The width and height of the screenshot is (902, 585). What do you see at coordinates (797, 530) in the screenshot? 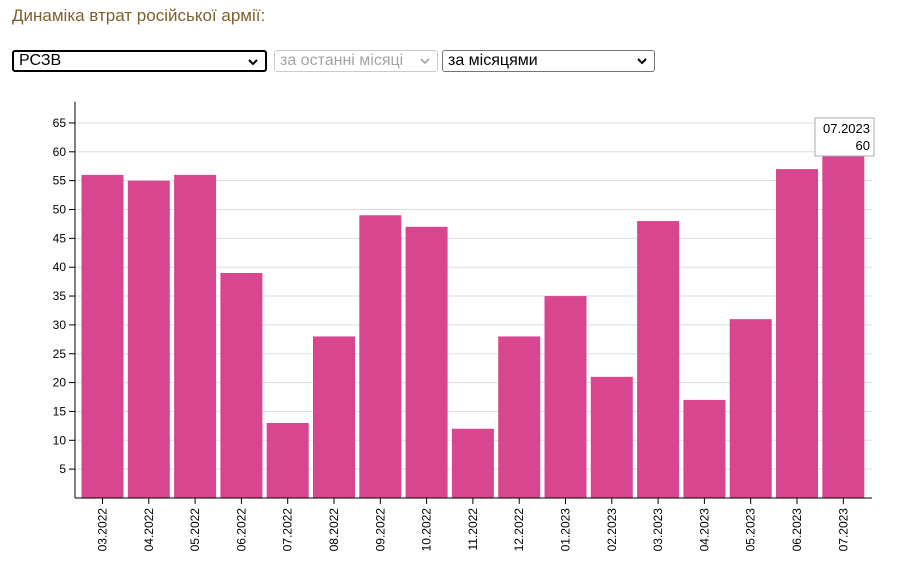
I see `x-tick-label: 06.2023` at bounding box center [797, 530].